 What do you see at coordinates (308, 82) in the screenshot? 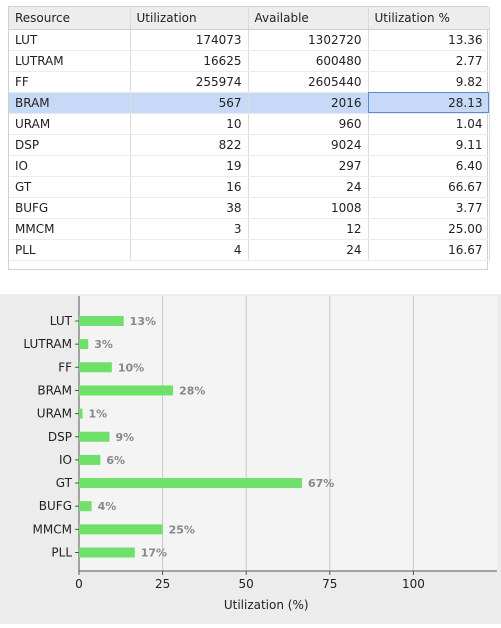
I see `cell-available: 2605440` at bounding box center [308, 82].